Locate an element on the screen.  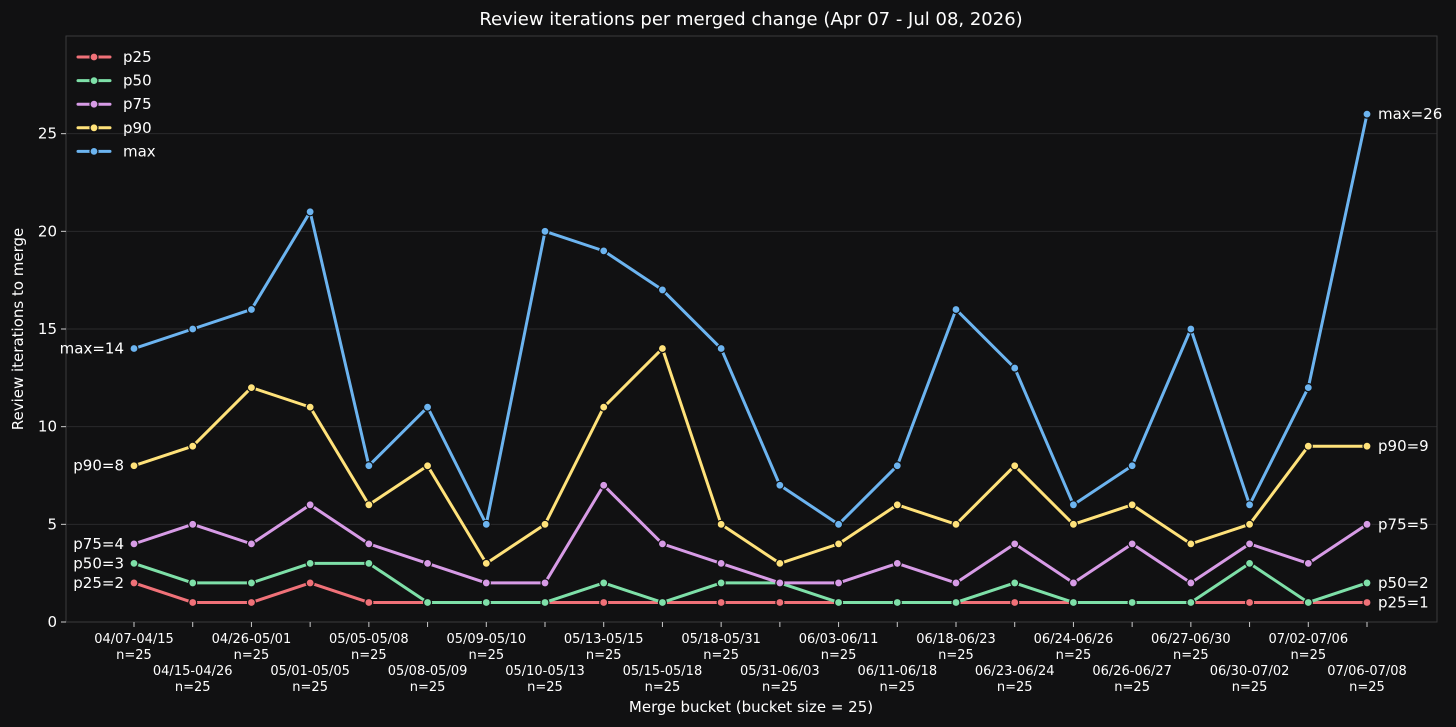
legend-label: max is located at coordinates (139, 151).